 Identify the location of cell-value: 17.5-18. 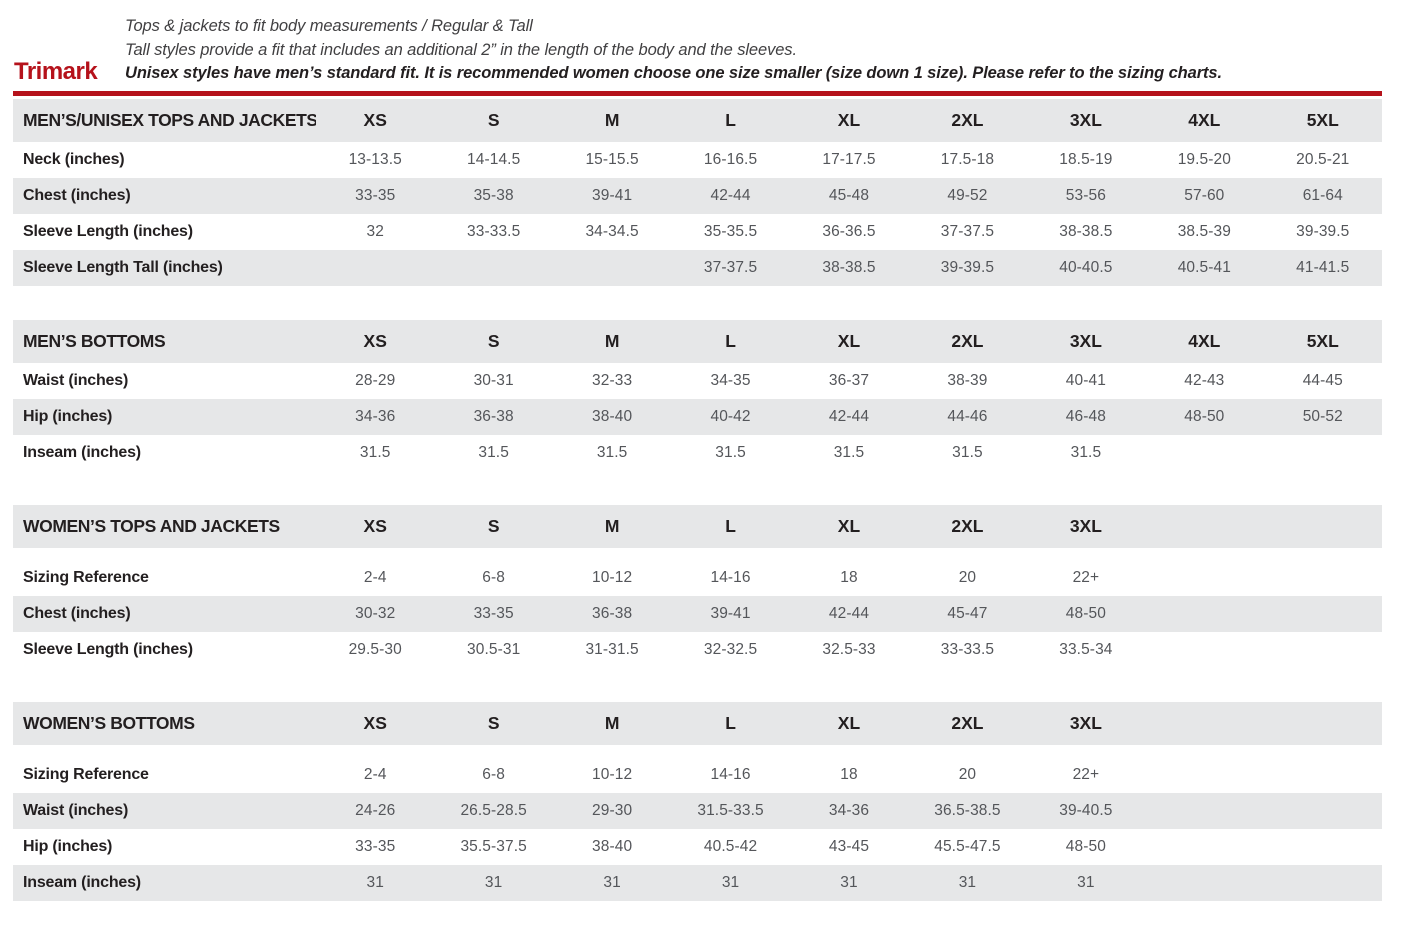
(967, 159).